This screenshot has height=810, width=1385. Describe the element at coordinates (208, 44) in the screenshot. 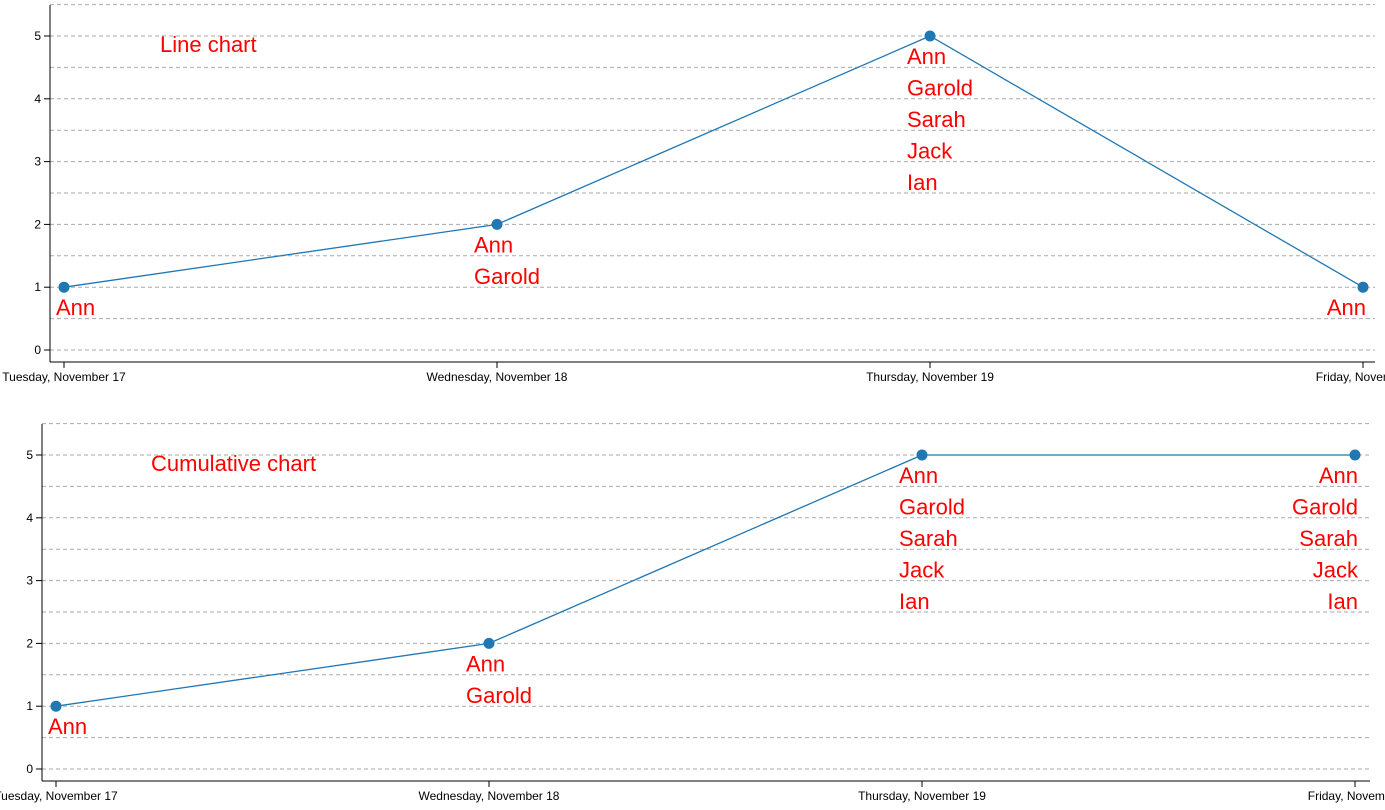

I see `chart-title: Line chart` at that location.